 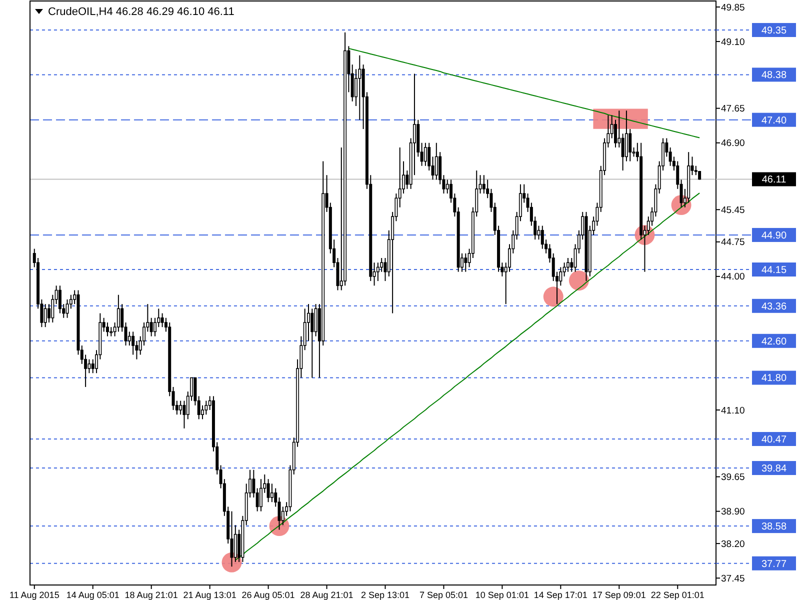 I want to click on x-tick-label: 2 Sep 13:01, so click(x=385, y=595).